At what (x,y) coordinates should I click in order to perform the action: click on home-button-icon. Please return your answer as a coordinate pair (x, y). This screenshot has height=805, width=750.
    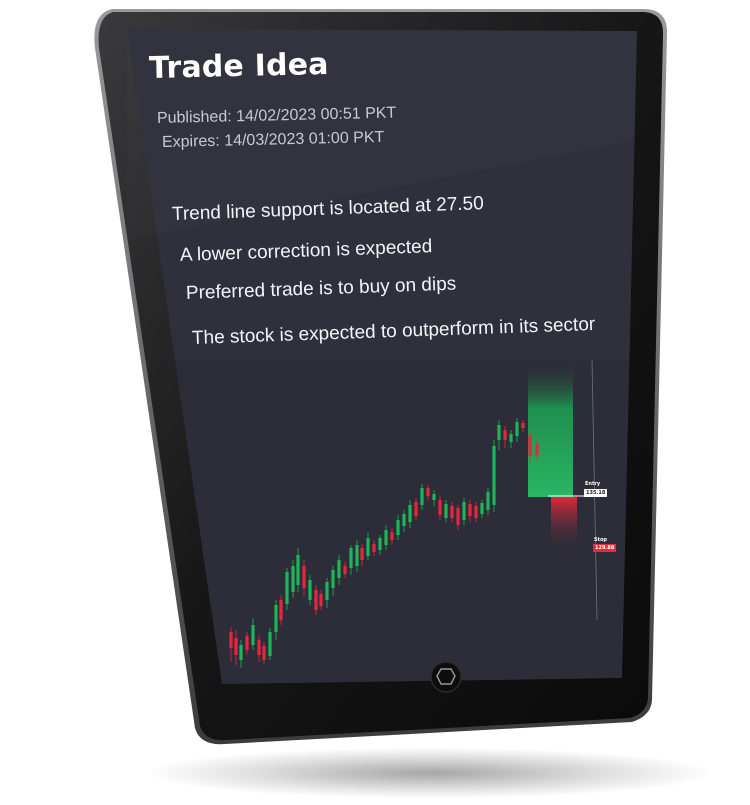
    Looking at the image, I should click on (446, 677).